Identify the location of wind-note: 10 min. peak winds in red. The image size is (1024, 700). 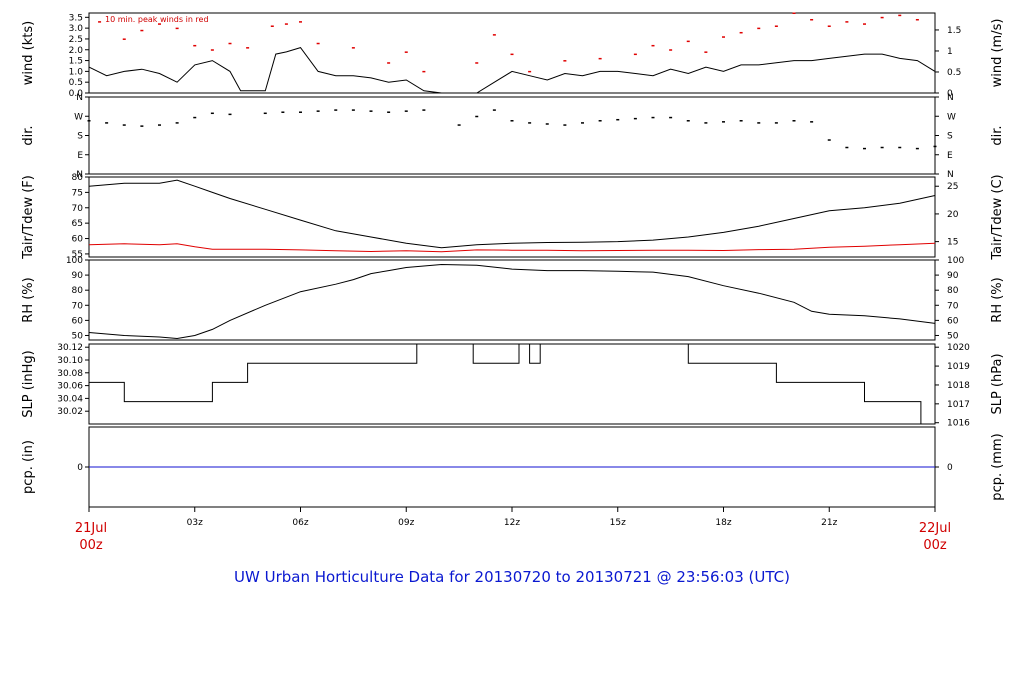
(157, 19).